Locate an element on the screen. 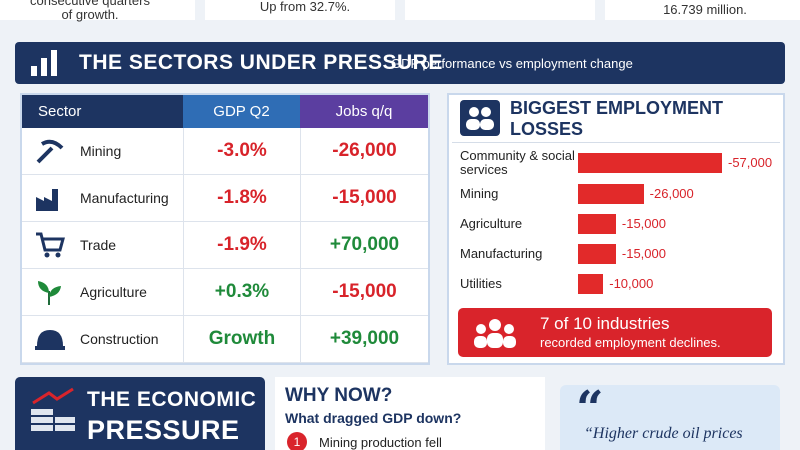 The height and width of the screenshot is (450, 800). quote-mark: “ is located at coordinates (590, 409).